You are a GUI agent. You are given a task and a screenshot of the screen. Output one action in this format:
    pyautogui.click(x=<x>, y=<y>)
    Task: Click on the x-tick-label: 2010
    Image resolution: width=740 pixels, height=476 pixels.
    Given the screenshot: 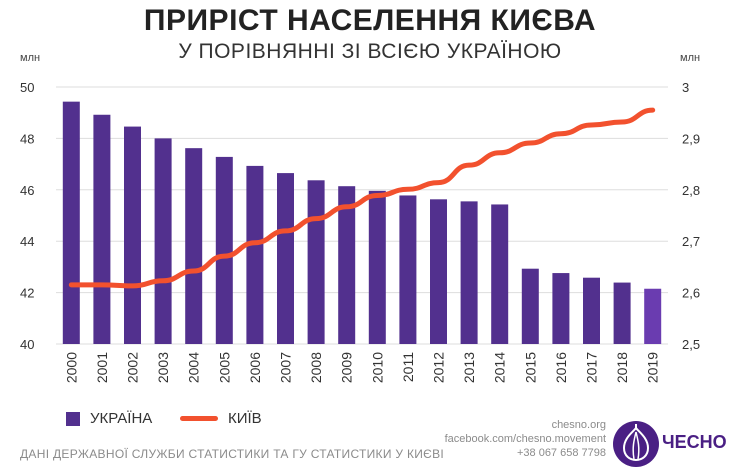 What is the action you would take?
    pyautogui.click(x=377, y=367)
    